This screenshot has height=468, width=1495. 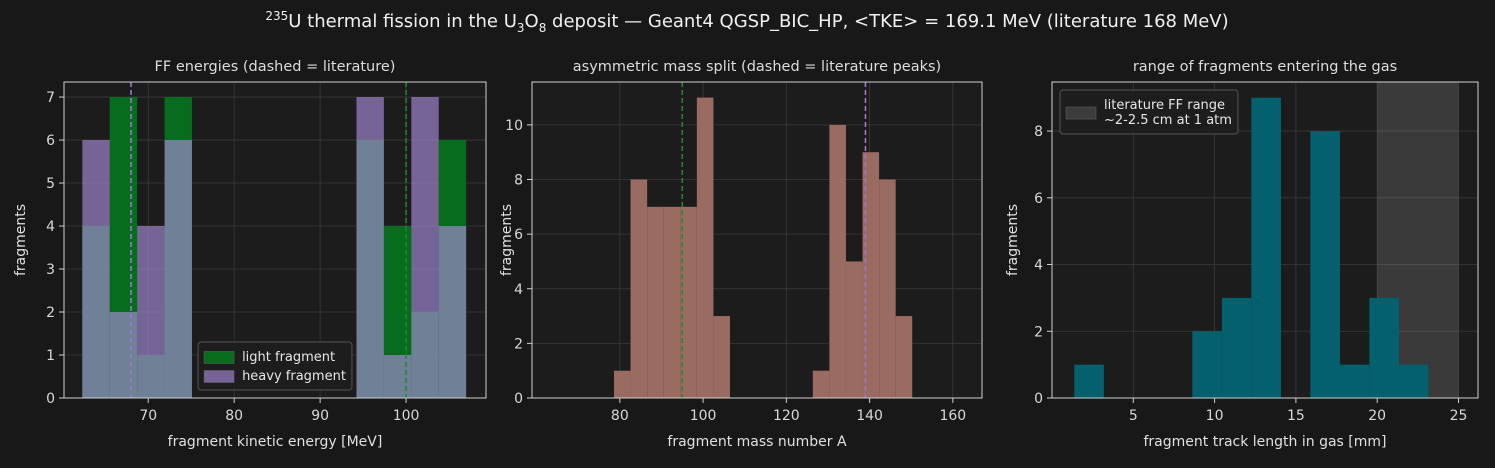 I want to click on title-part: U thermal fission in the U, so click(x=402, y=21).